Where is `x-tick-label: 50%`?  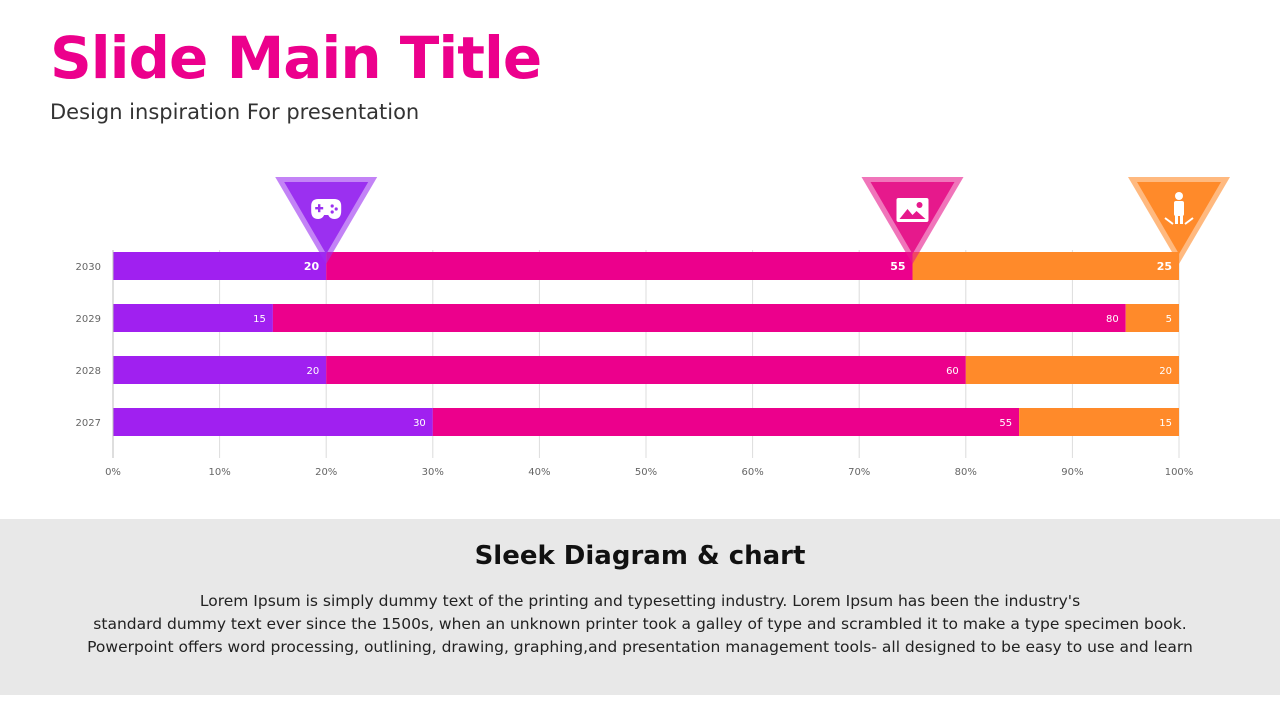
x-tick-label: 50% is located at coordinates (646, 472).